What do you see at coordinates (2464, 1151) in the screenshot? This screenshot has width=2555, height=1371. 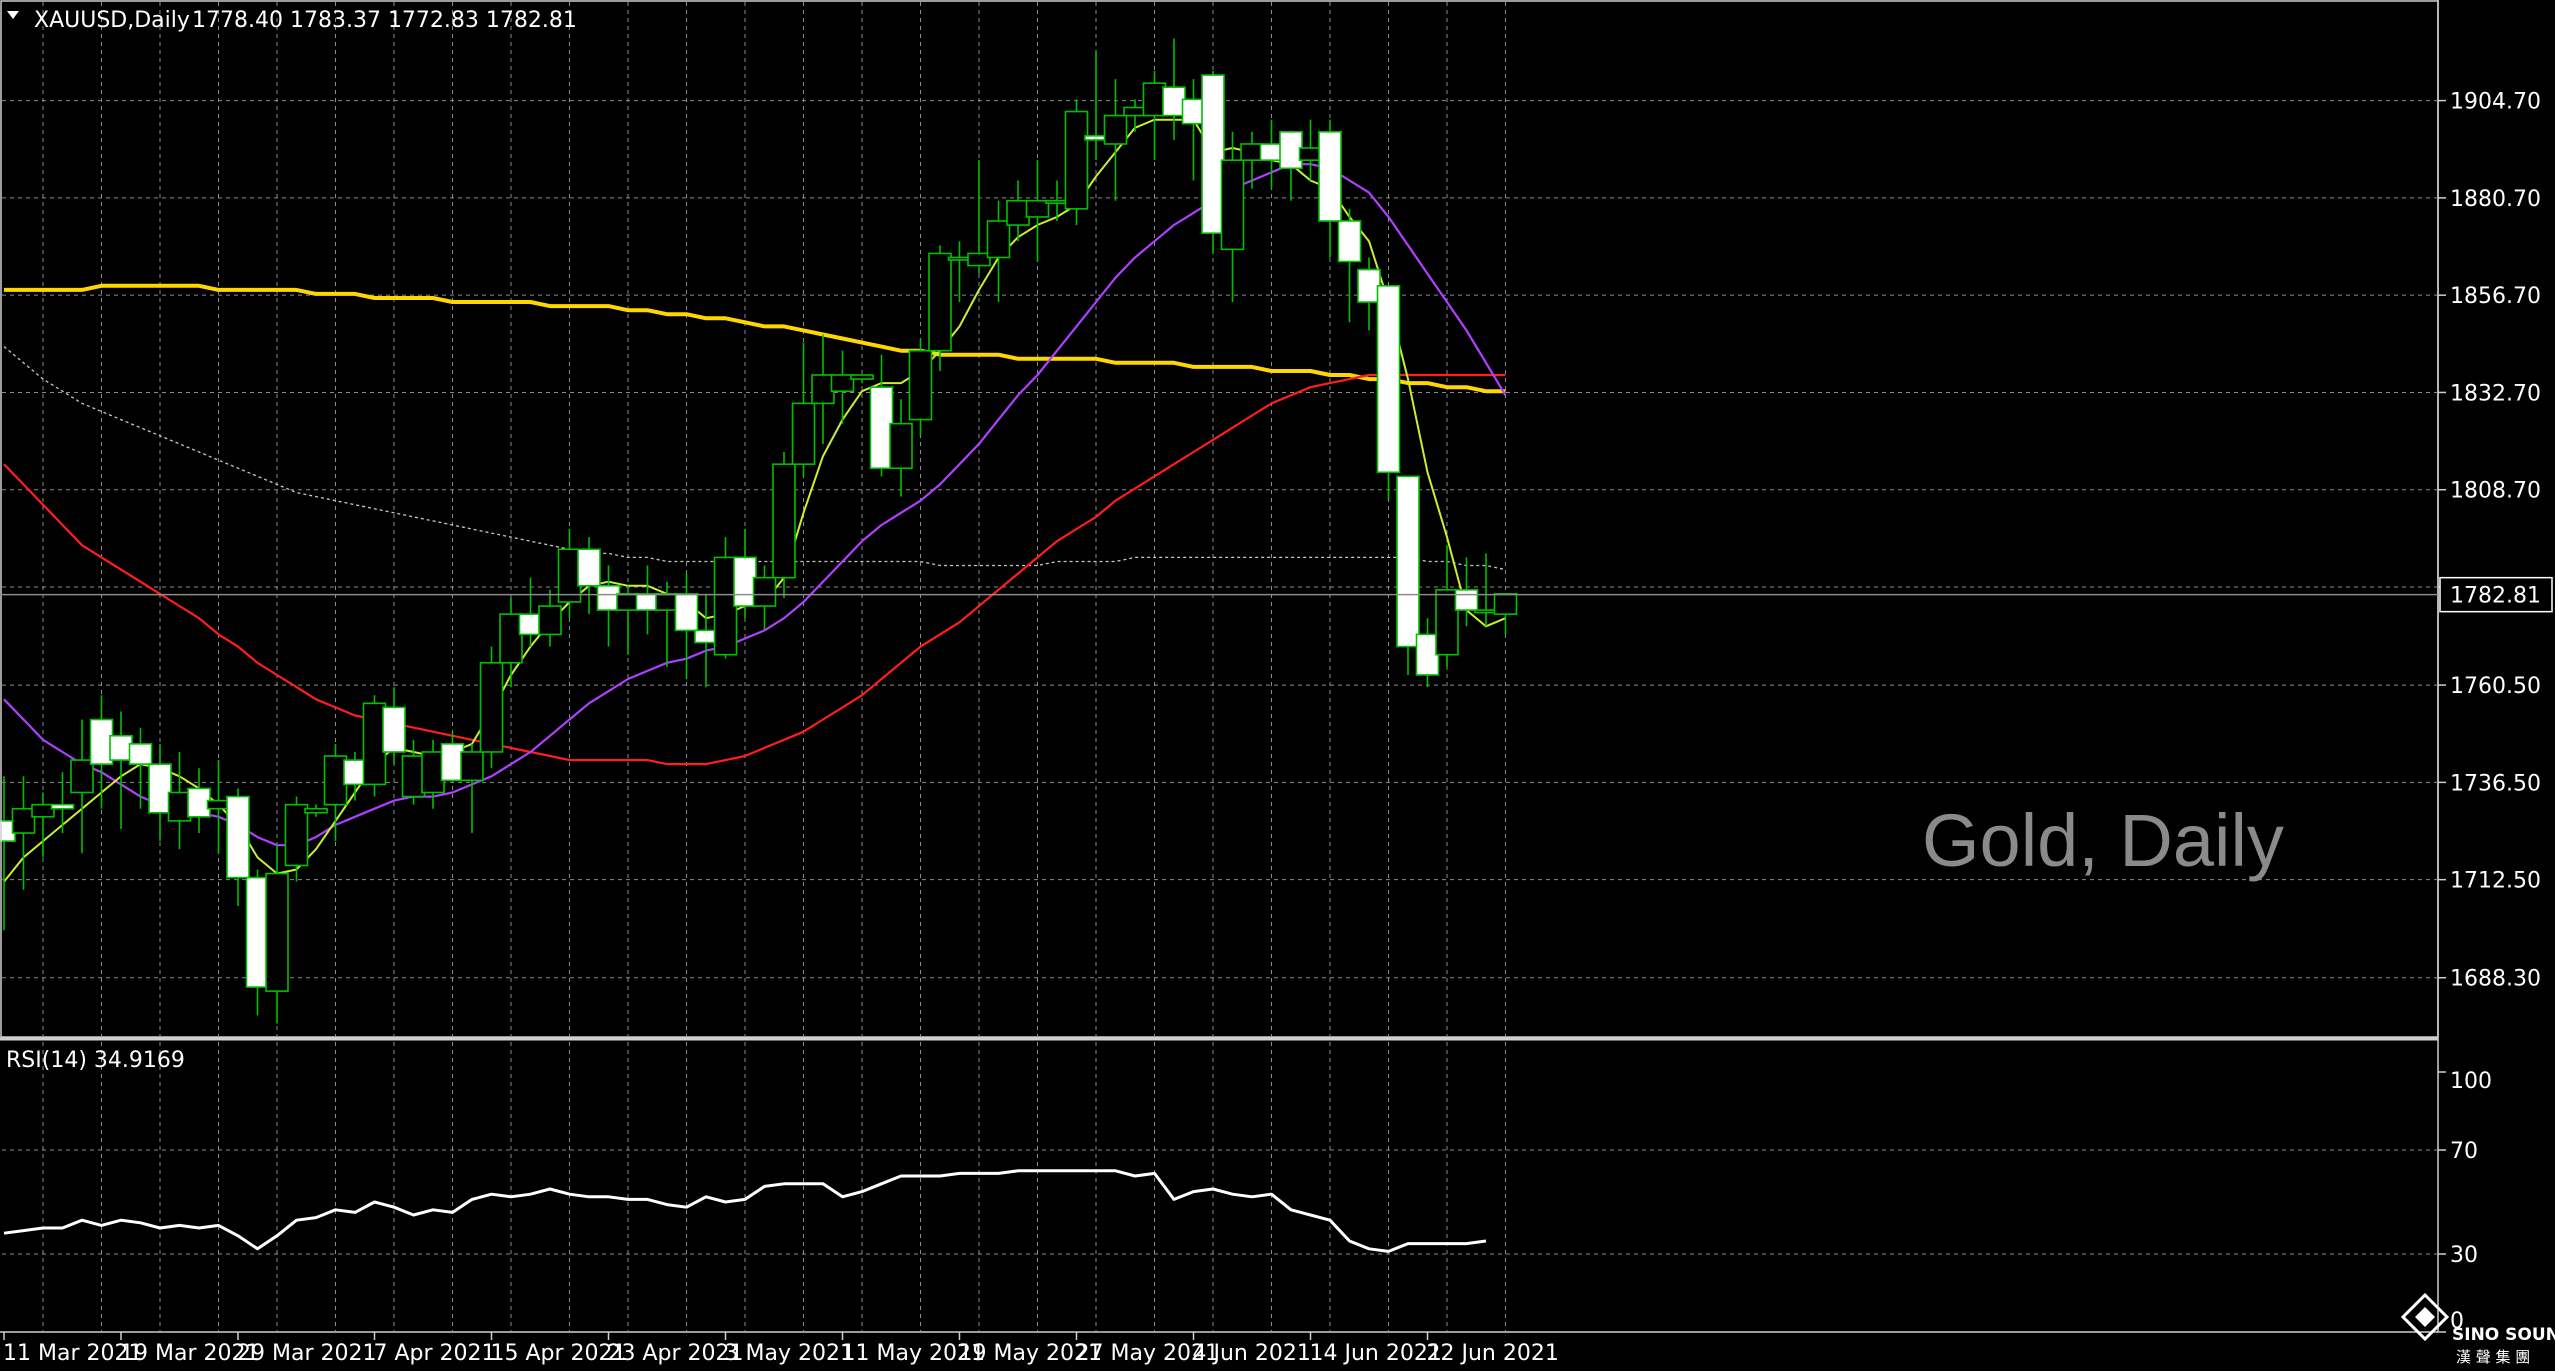 I see `rsi-tick-label: 70` at bounding box center [2464, 1151].